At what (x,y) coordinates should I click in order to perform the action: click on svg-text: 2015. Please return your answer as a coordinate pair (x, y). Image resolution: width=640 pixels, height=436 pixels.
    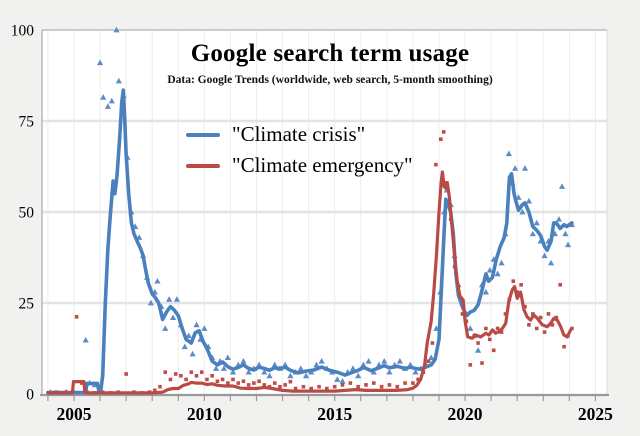
    Looking at the image, I should click on (334, 414).